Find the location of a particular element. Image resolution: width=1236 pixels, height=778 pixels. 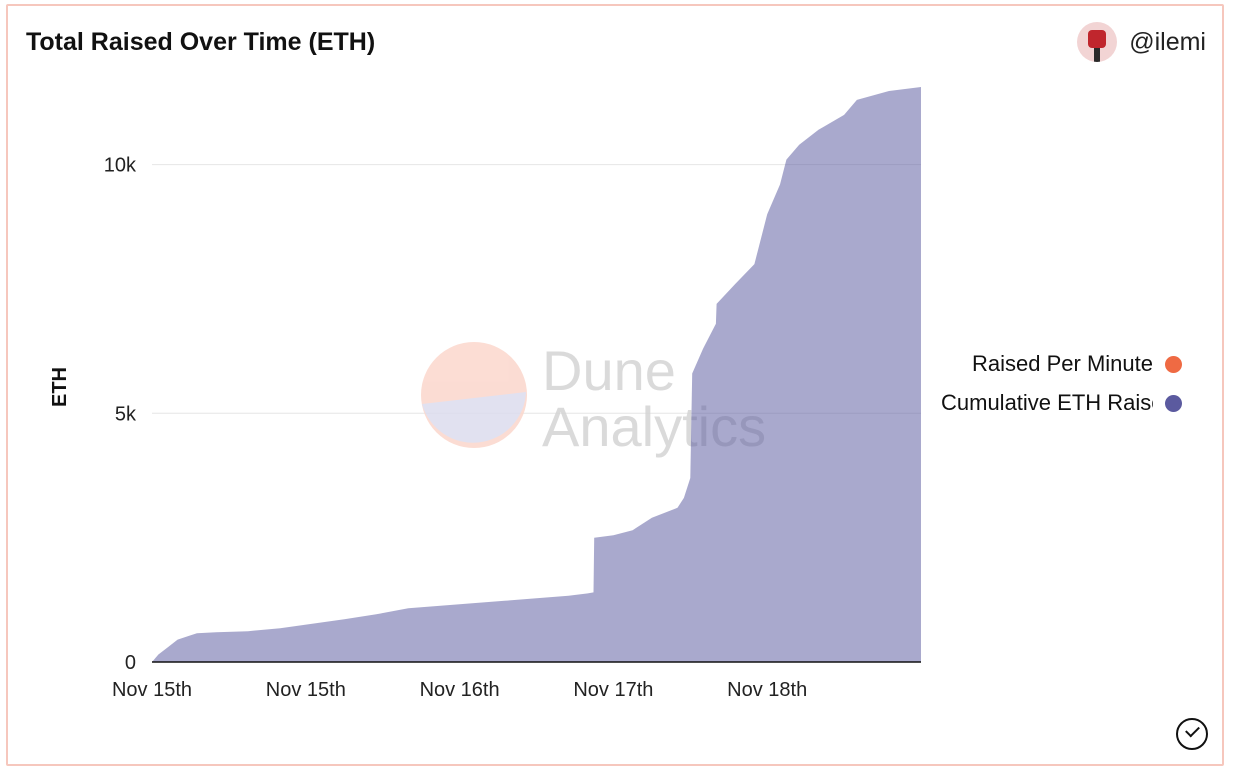

author-name: @ilemi is located at coordinates (1167, 41).